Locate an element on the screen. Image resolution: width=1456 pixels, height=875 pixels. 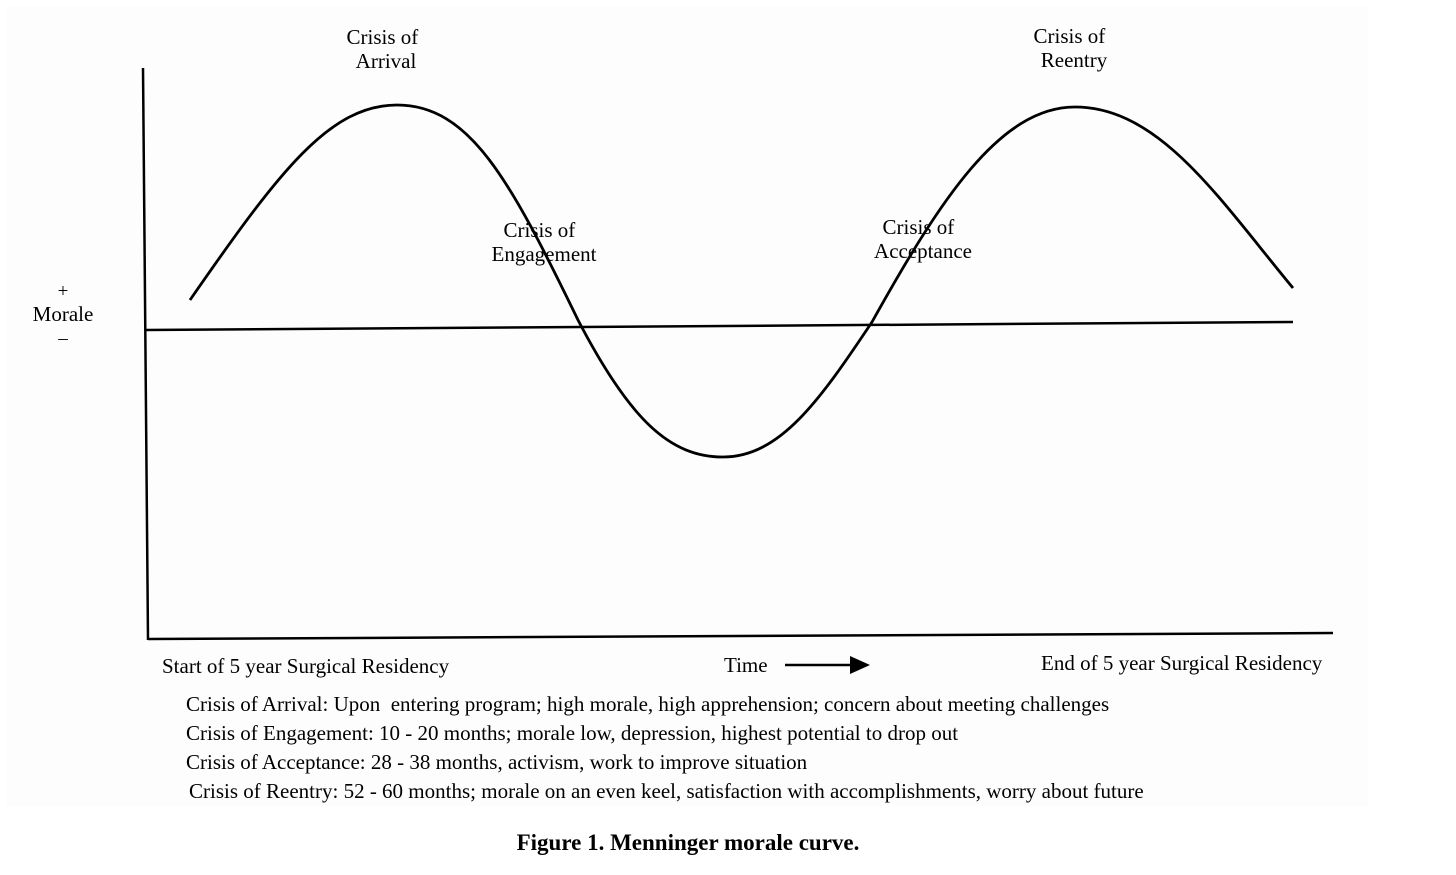
x-axis-time-label: Time is located at coordinates (746, 665).